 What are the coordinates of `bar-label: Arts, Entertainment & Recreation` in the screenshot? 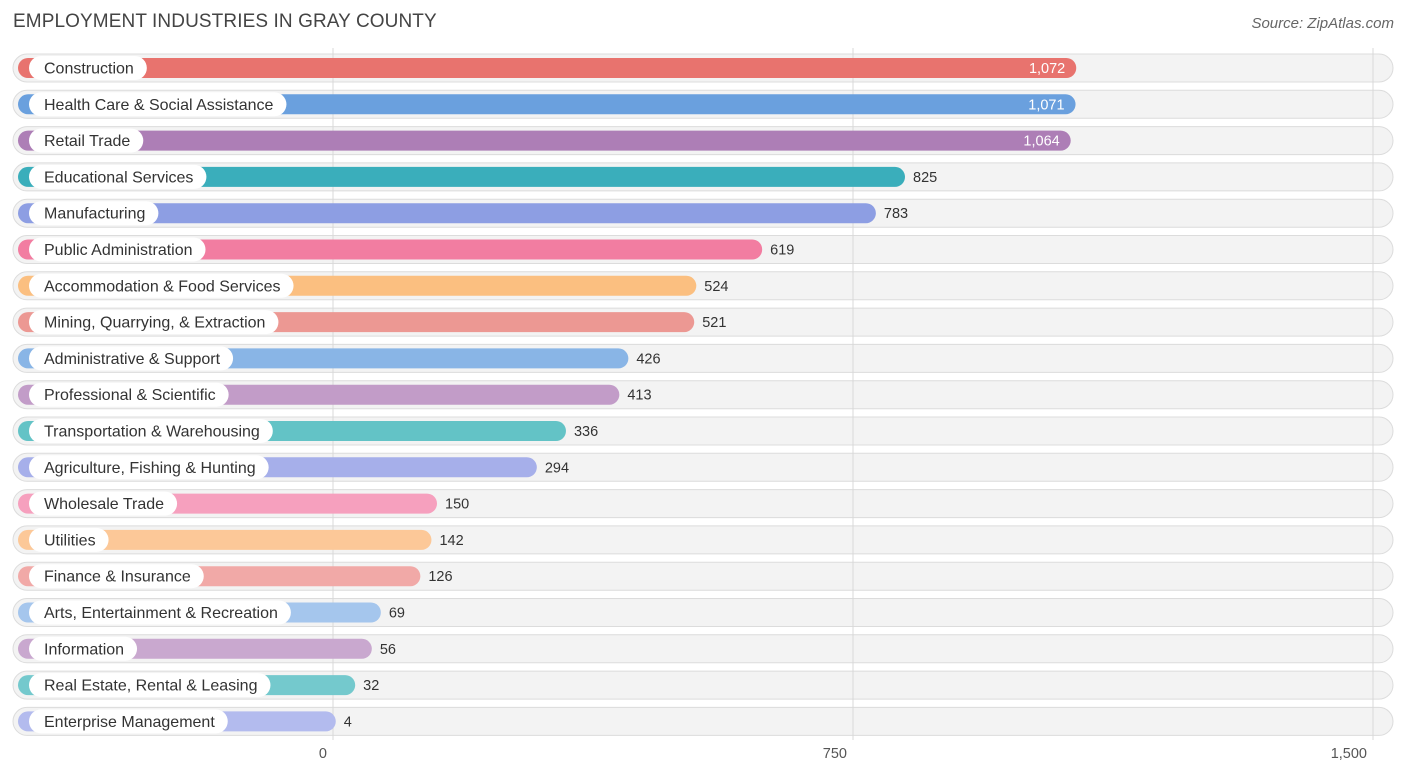 It's located at (161, 613).